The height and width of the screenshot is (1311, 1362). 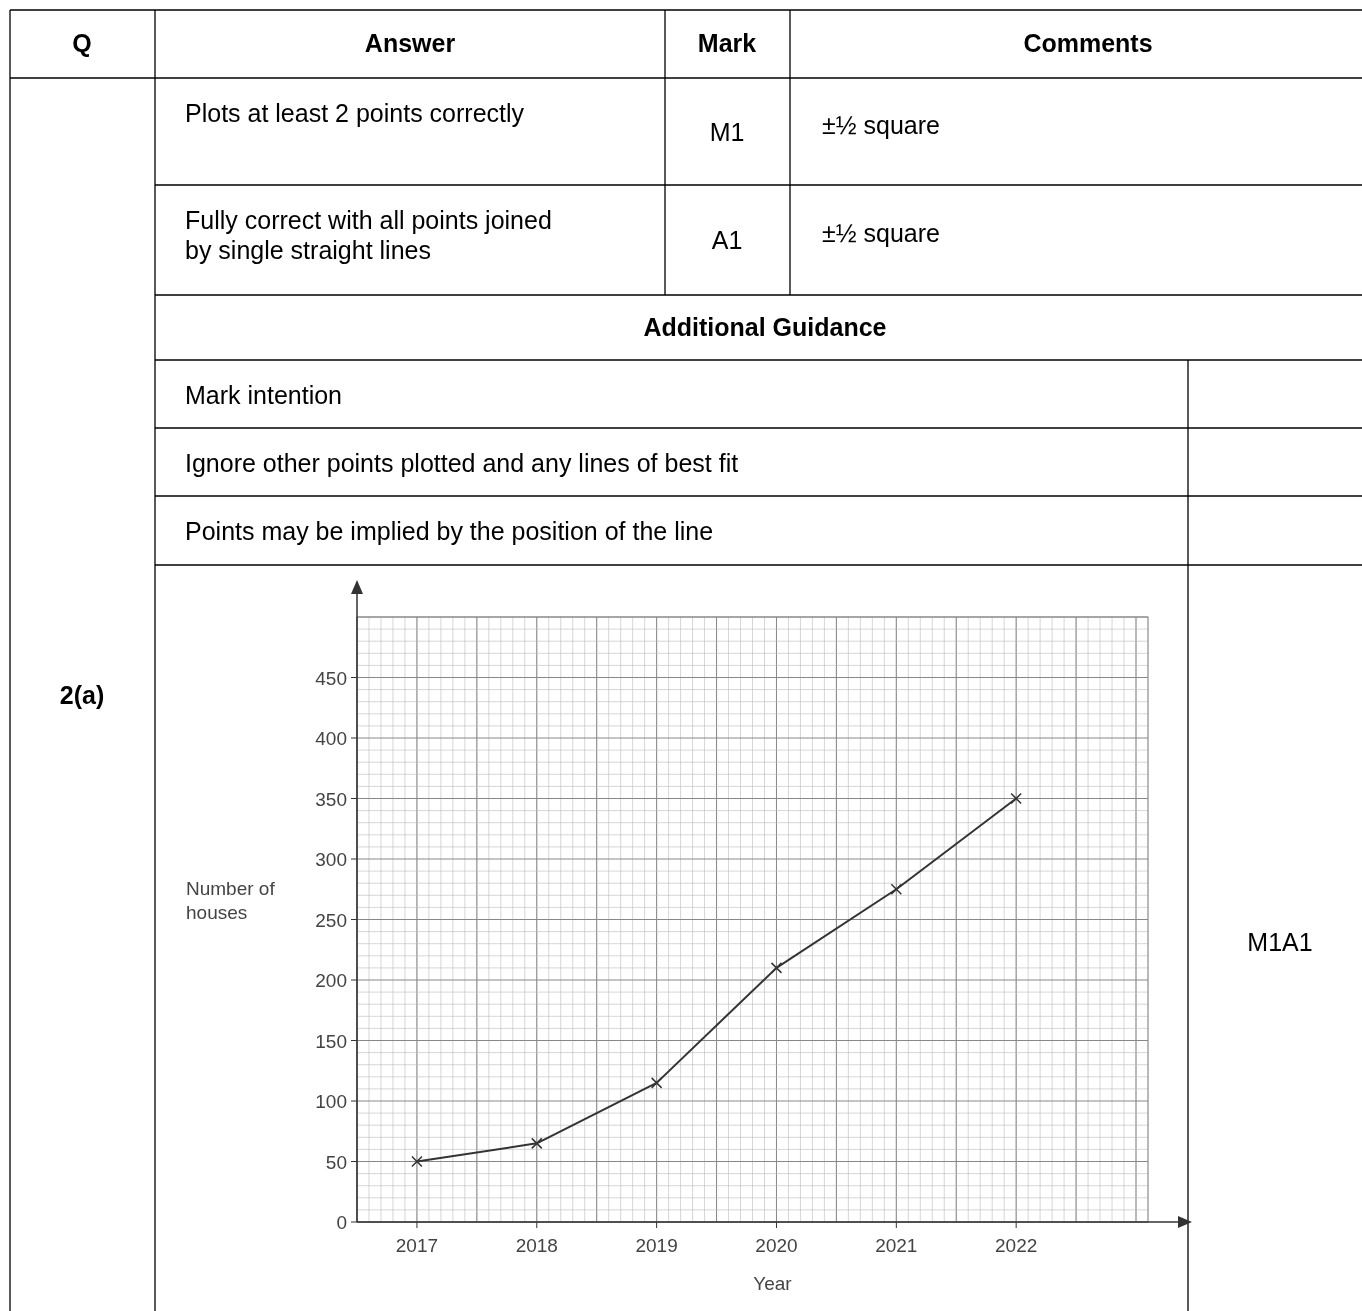 I want to click on x-tick-label: 2022, so click(x=1016, y=1245).